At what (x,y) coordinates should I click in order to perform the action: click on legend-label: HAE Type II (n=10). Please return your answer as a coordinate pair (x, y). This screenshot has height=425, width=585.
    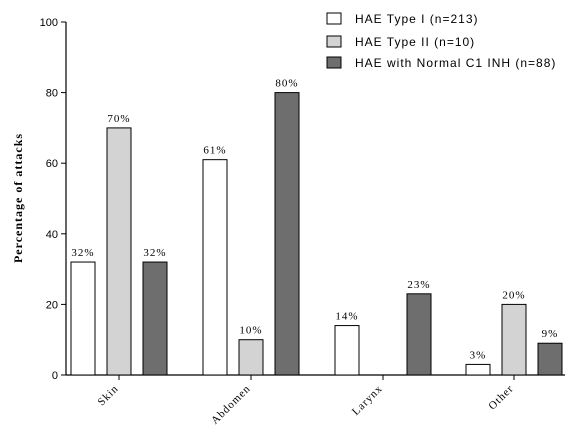
    Looking at the image, I should click on (415, 42).